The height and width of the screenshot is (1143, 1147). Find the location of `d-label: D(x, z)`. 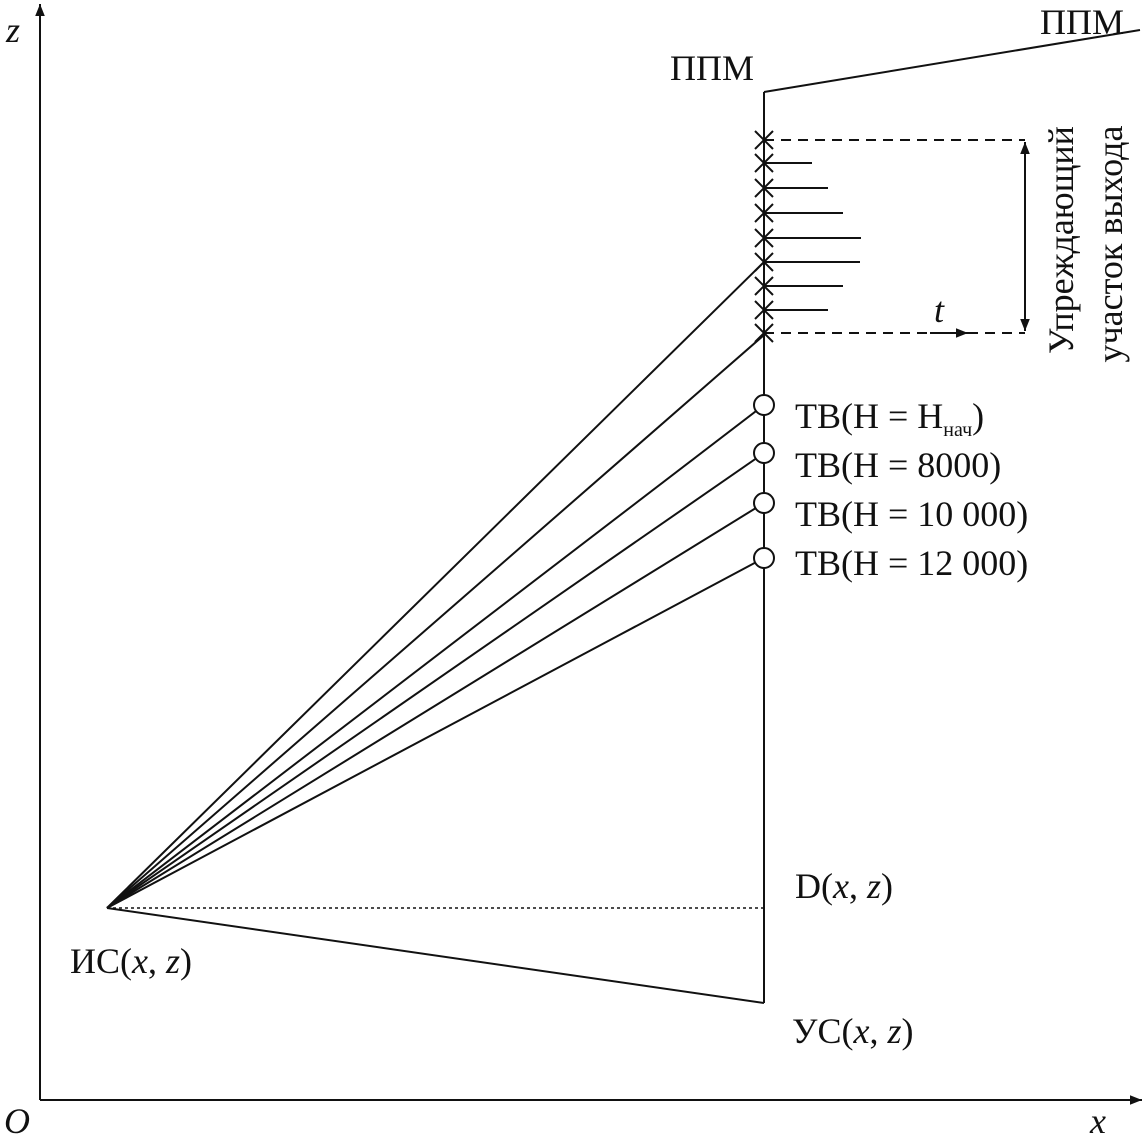

d-label: D(x, z) is located at coordinates (844, 886).